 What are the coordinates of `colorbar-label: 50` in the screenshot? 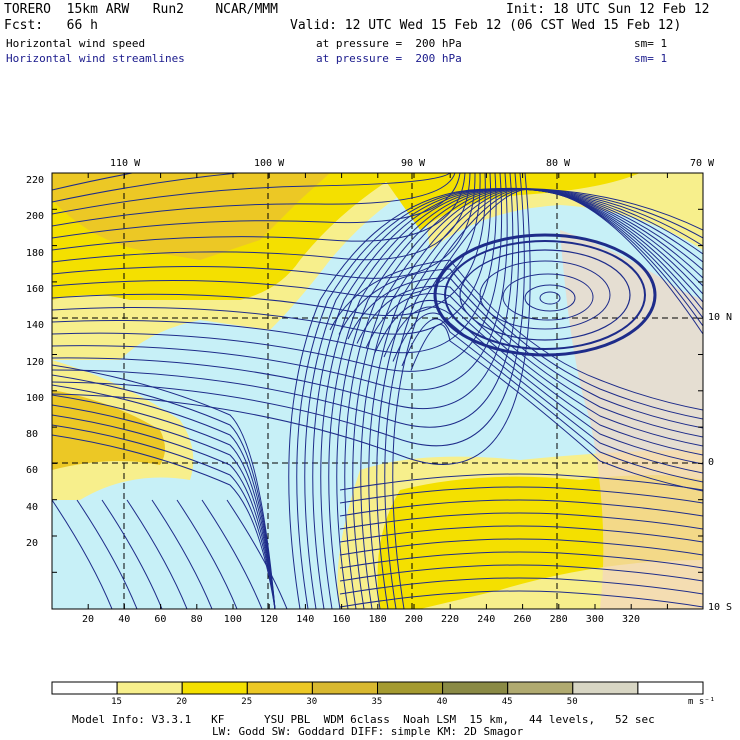 It's located at (572, 702).